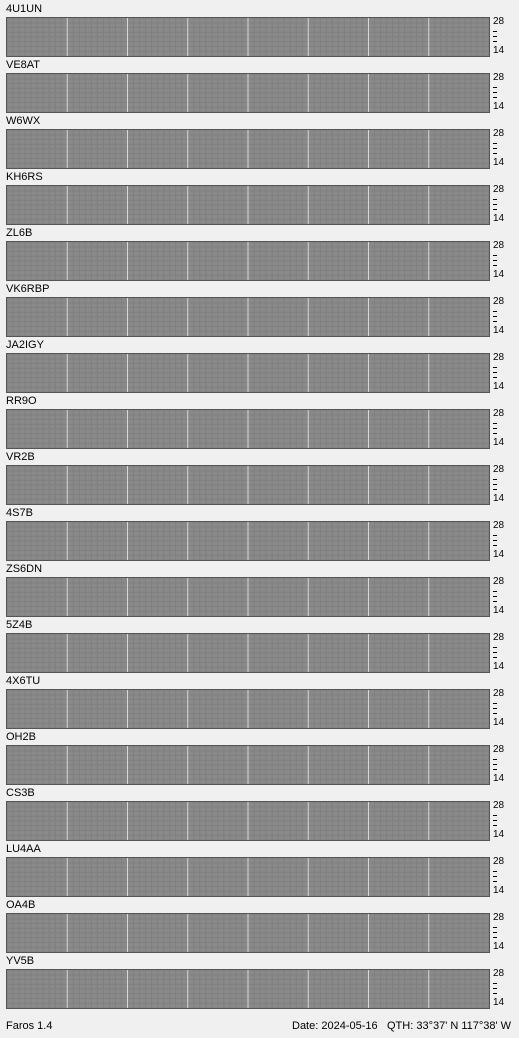 The height and width of the screenshot is (1038, 519). Describe the element at coordinates (24, 569) in the screenshot. I see `beacon-callsign: ZS6DN` at that location.